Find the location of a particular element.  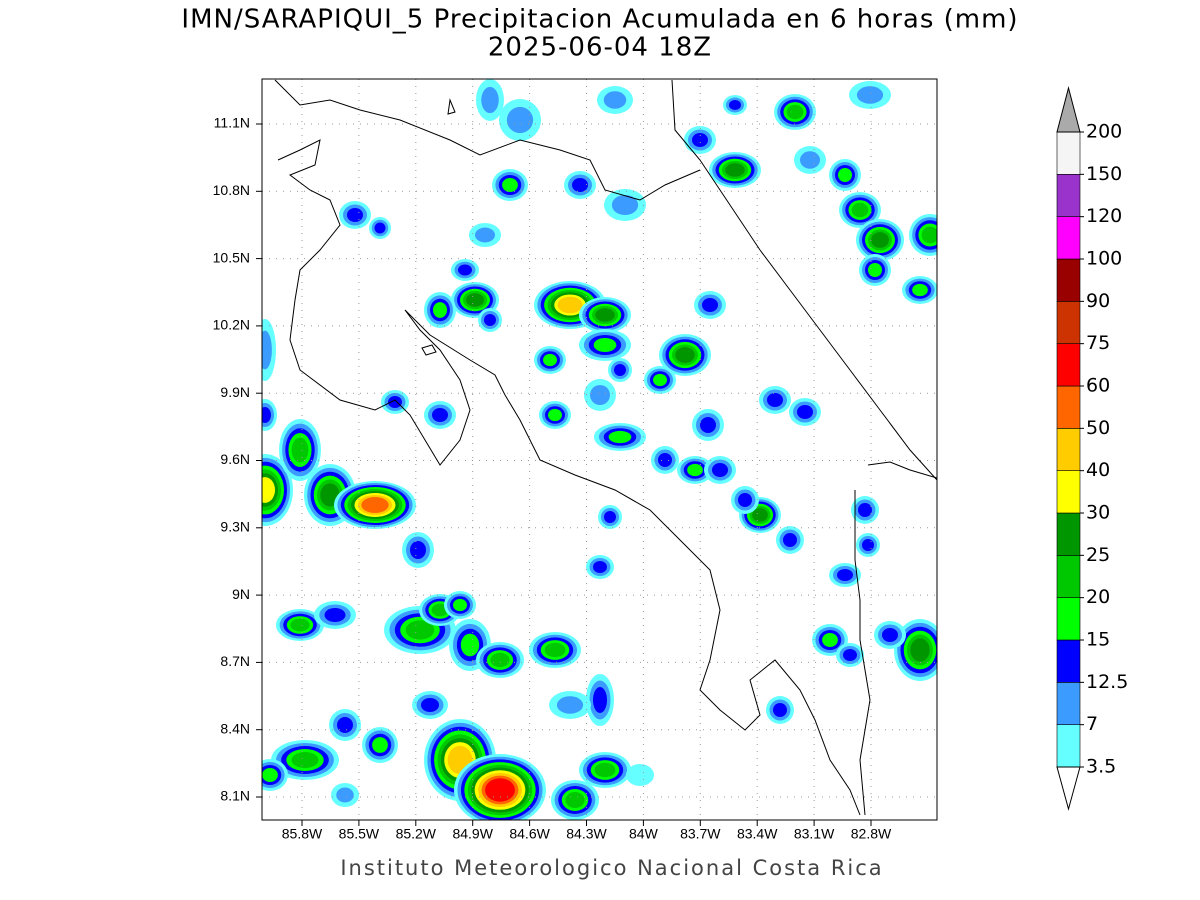

colorbar-label: 50 is located at coordinates (1098, 428).